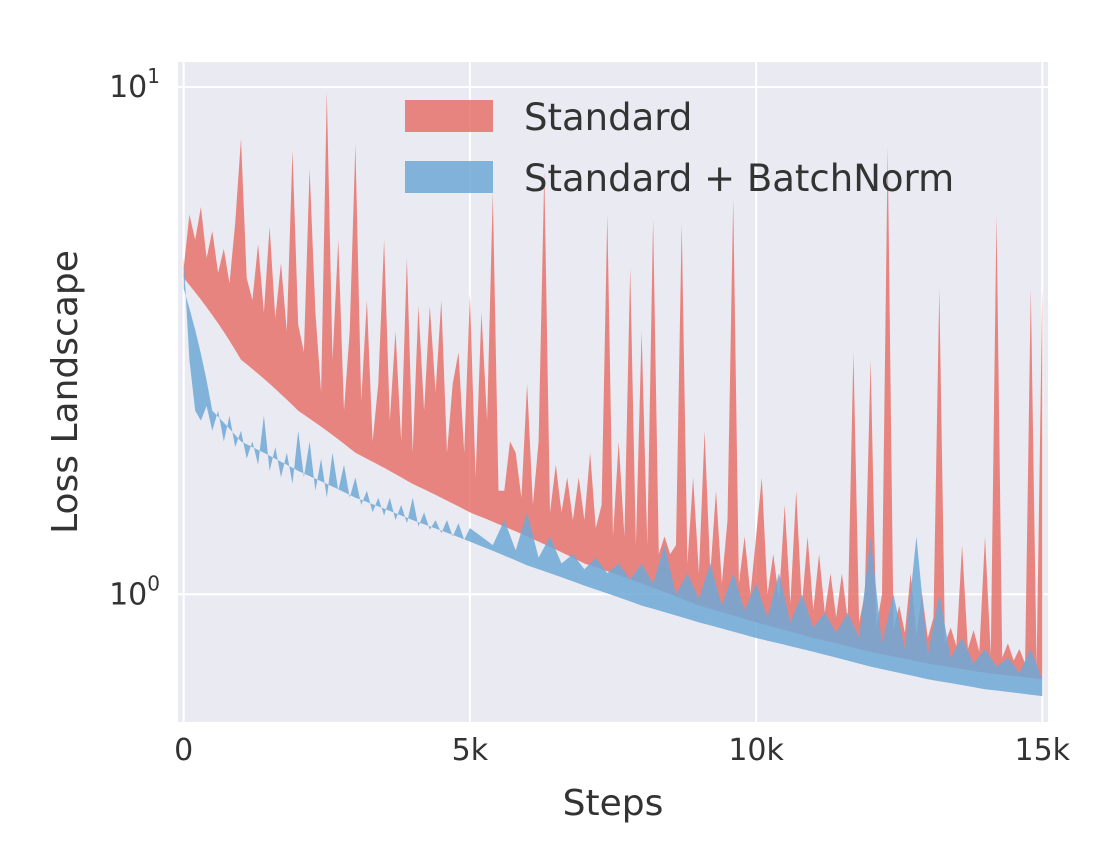 This screenshot has width=1110, height=844. Describe the element at coordinates (613, 803) in the screenshot. I see `x-axis-title: Steps` at that location.